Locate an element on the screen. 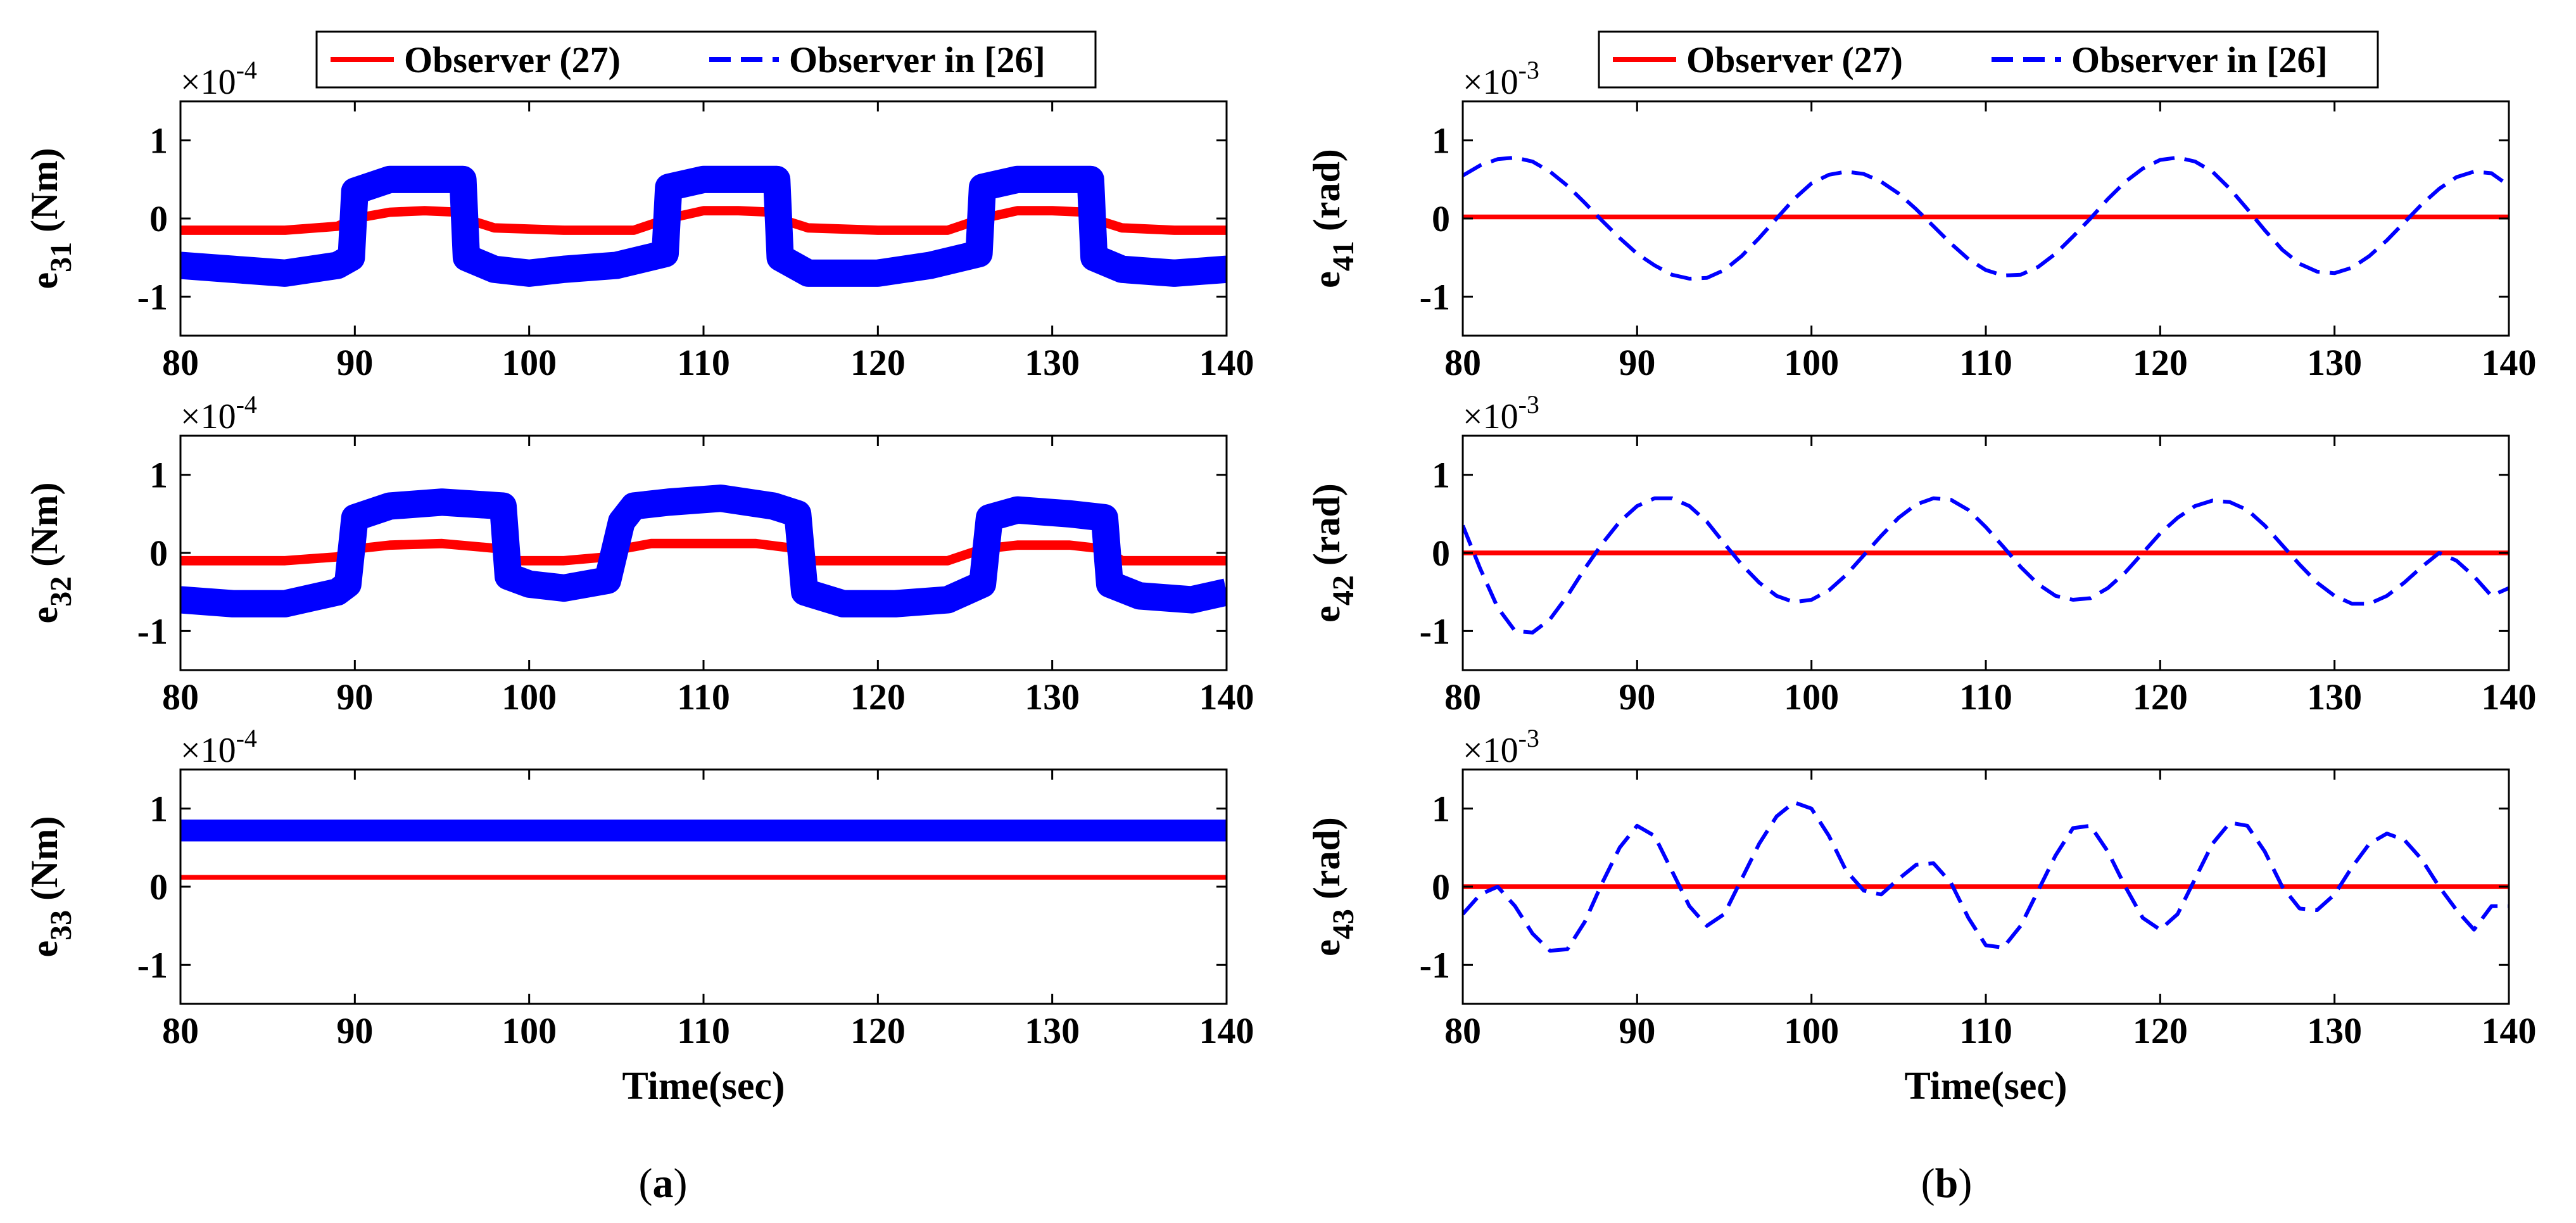 The image size is (2576, 1223). y-axis-label: e33 (Nm) is located at coordinates (50, 887).